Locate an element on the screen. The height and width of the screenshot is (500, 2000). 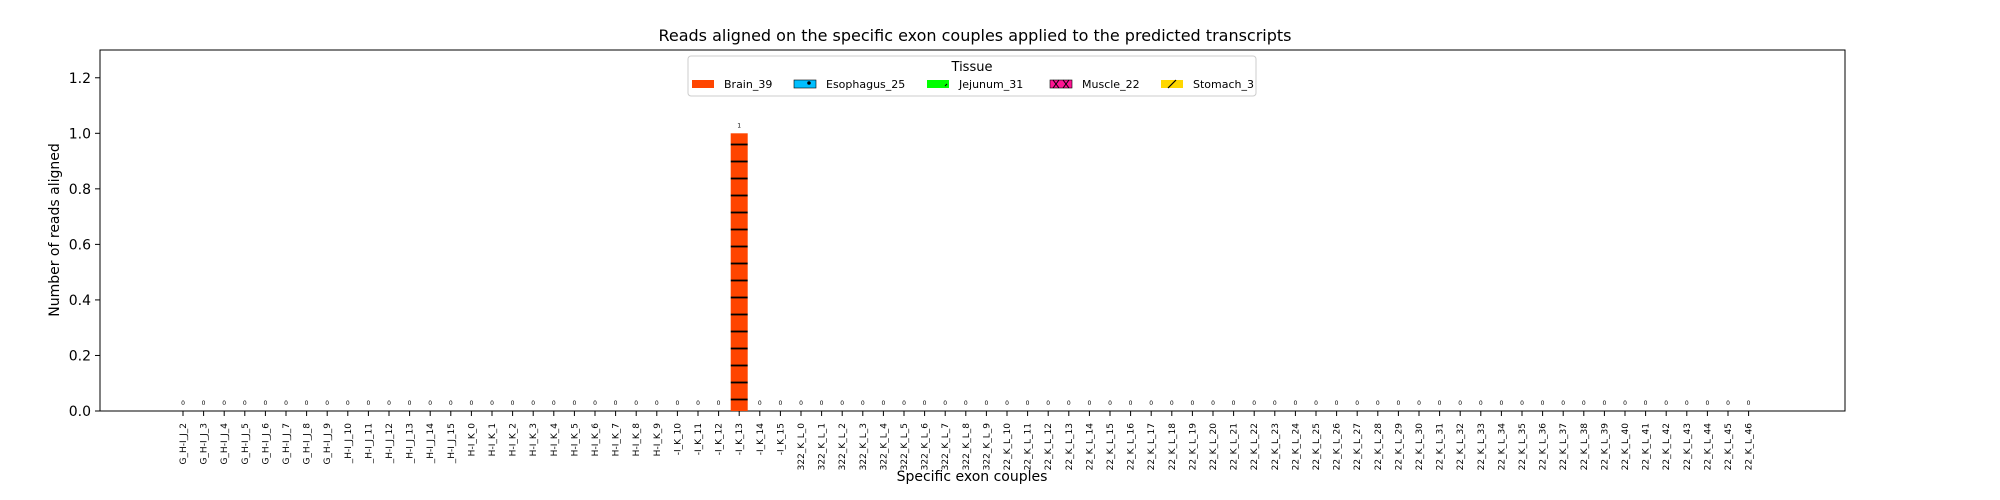
x-tick-label: 22_K_L_26 is located at coordinates (1338, 447).